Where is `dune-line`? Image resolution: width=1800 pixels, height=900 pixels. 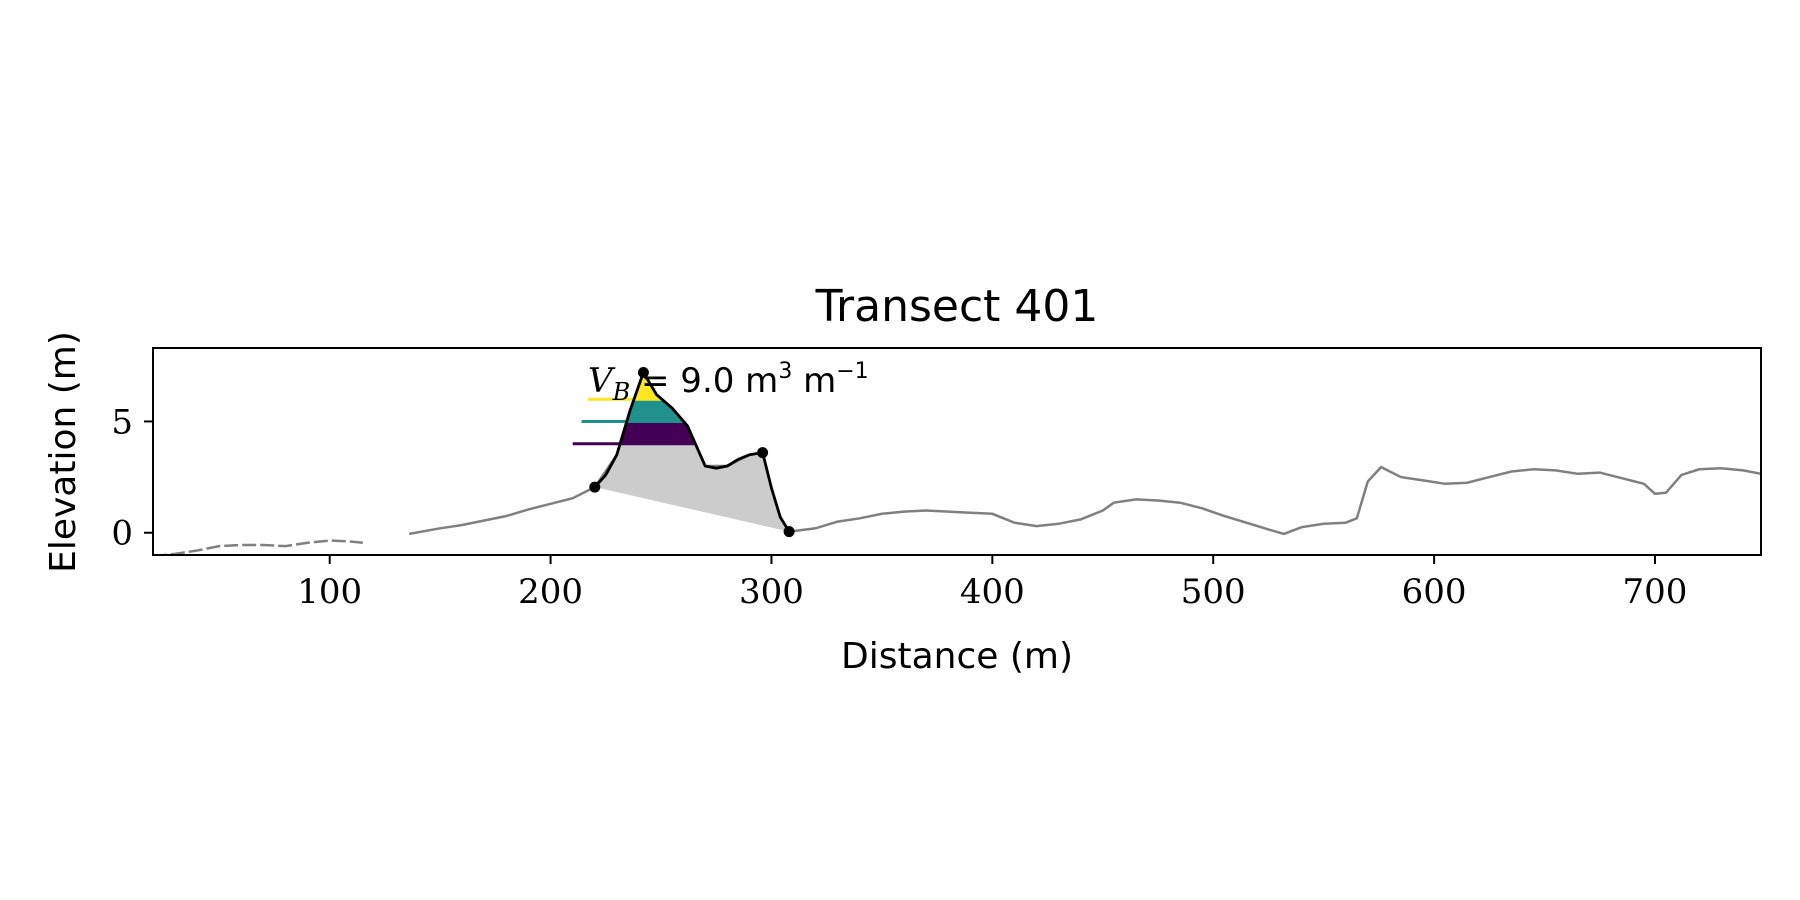 dune-line is located at coordinates (692, 452).